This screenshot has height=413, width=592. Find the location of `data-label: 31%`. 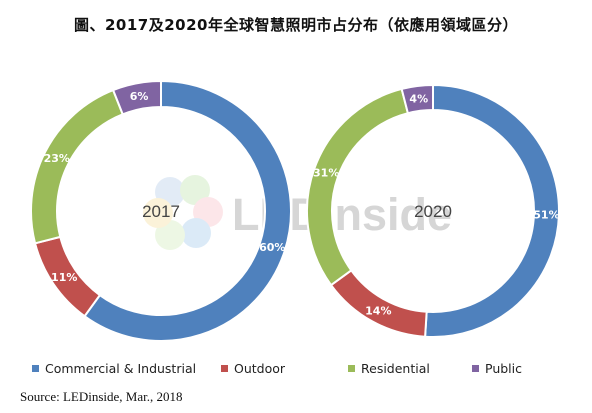

data-label: 31% is located at coordinates (326, 173).